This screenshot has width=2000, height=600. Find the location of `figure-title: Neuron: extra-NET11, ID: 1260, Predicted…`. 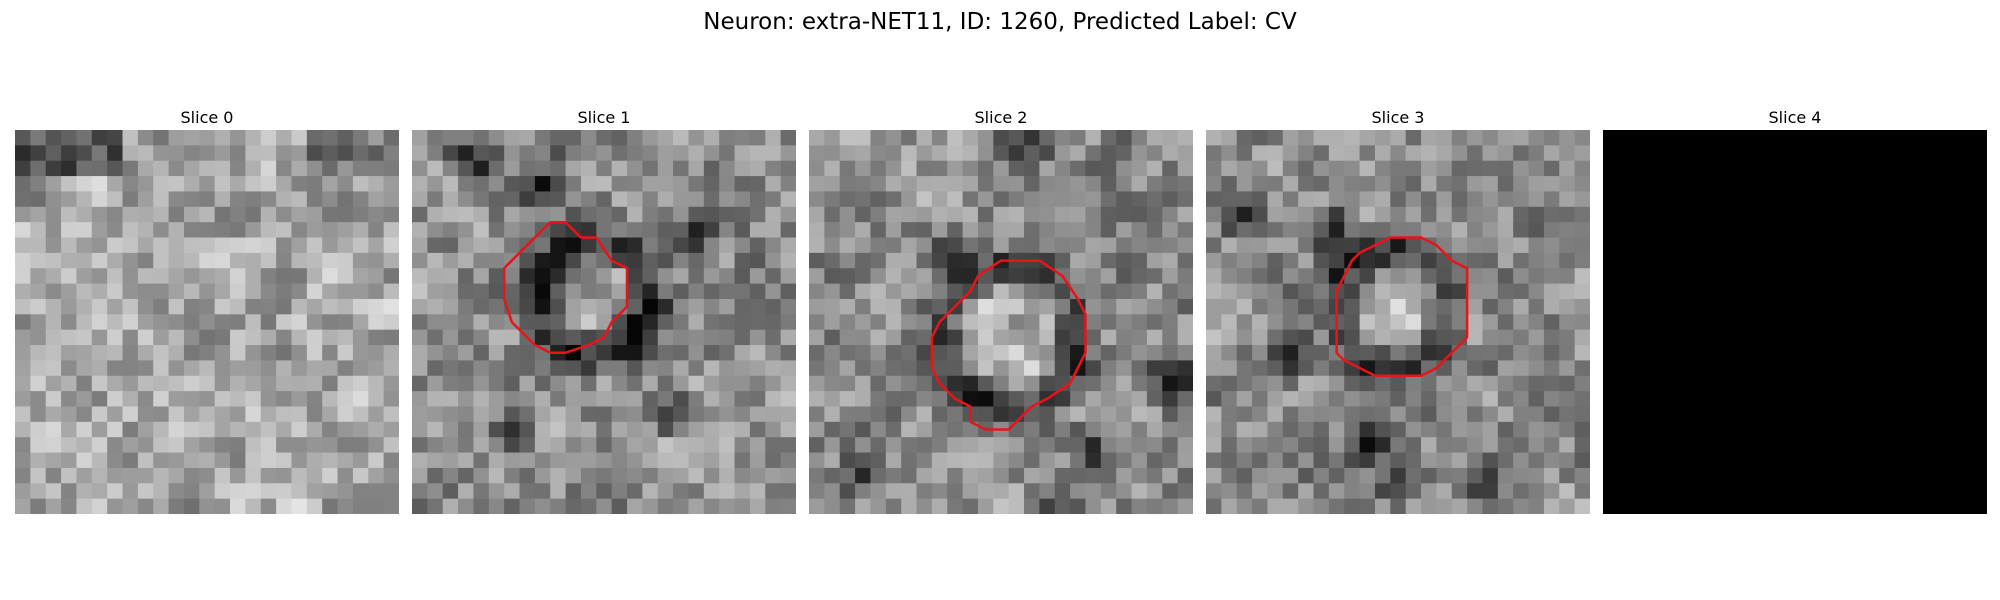

figure-title: Neuron: extra-NET11, ID: 1260, Predicted… is located at coordinates (1000, 22).